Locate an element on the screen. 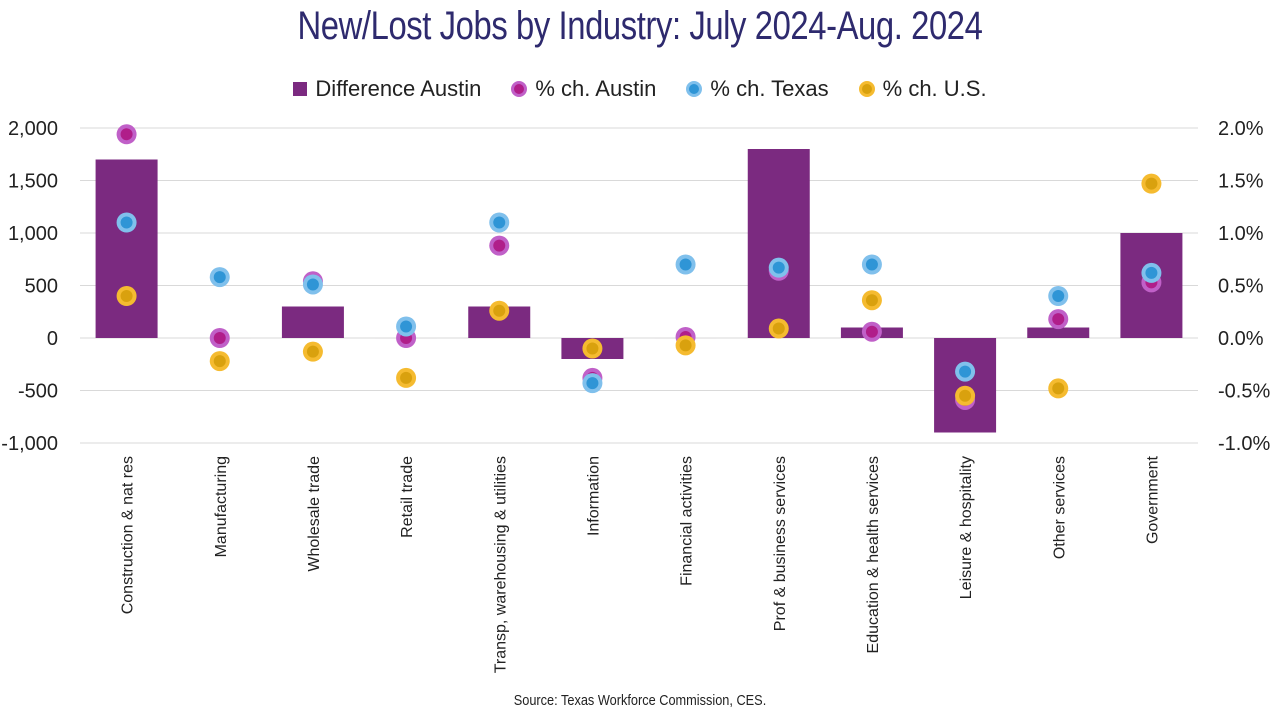 The image size is (1280, 720). category-label: Manufacturing is located at coordinates (221, 506).